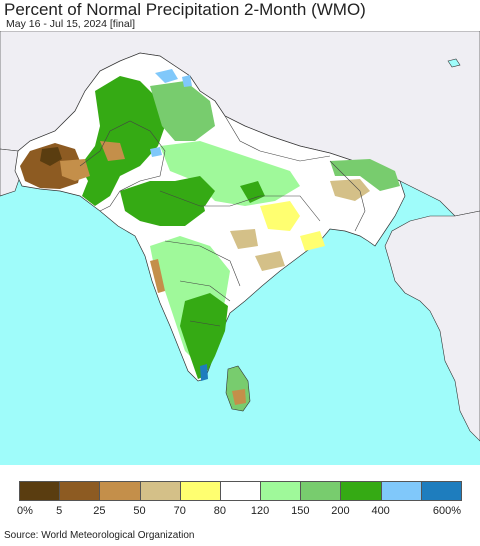  Describe the element at coordinates (454, 63) in the screenshot. I see `island-marker` at that location.